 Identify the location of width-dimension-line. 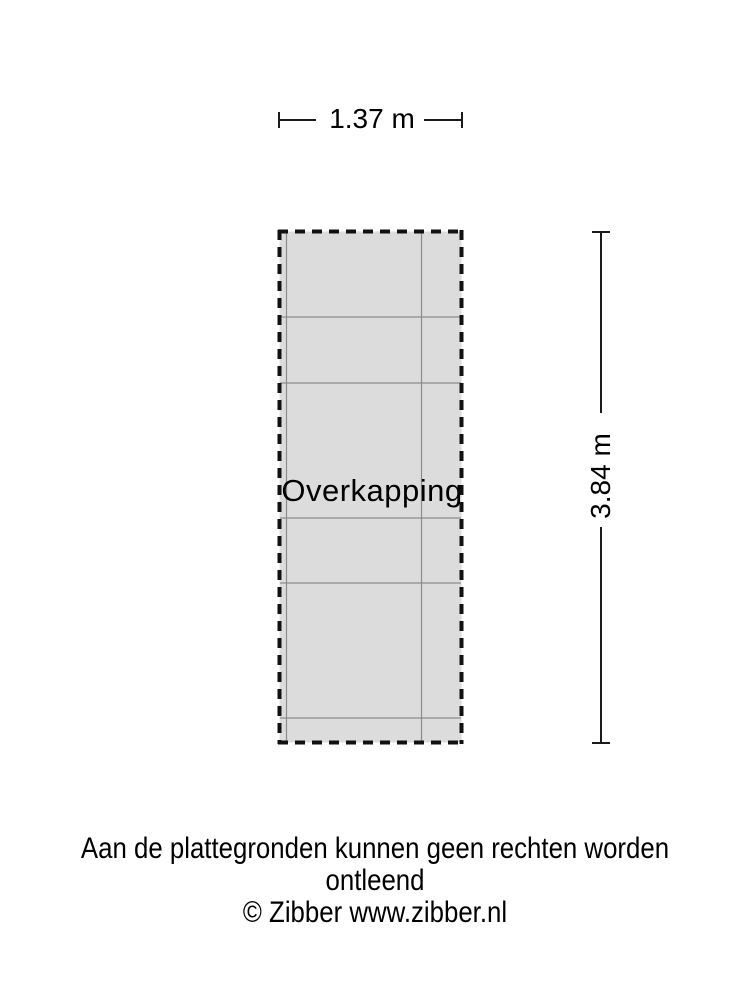
(370, 120).